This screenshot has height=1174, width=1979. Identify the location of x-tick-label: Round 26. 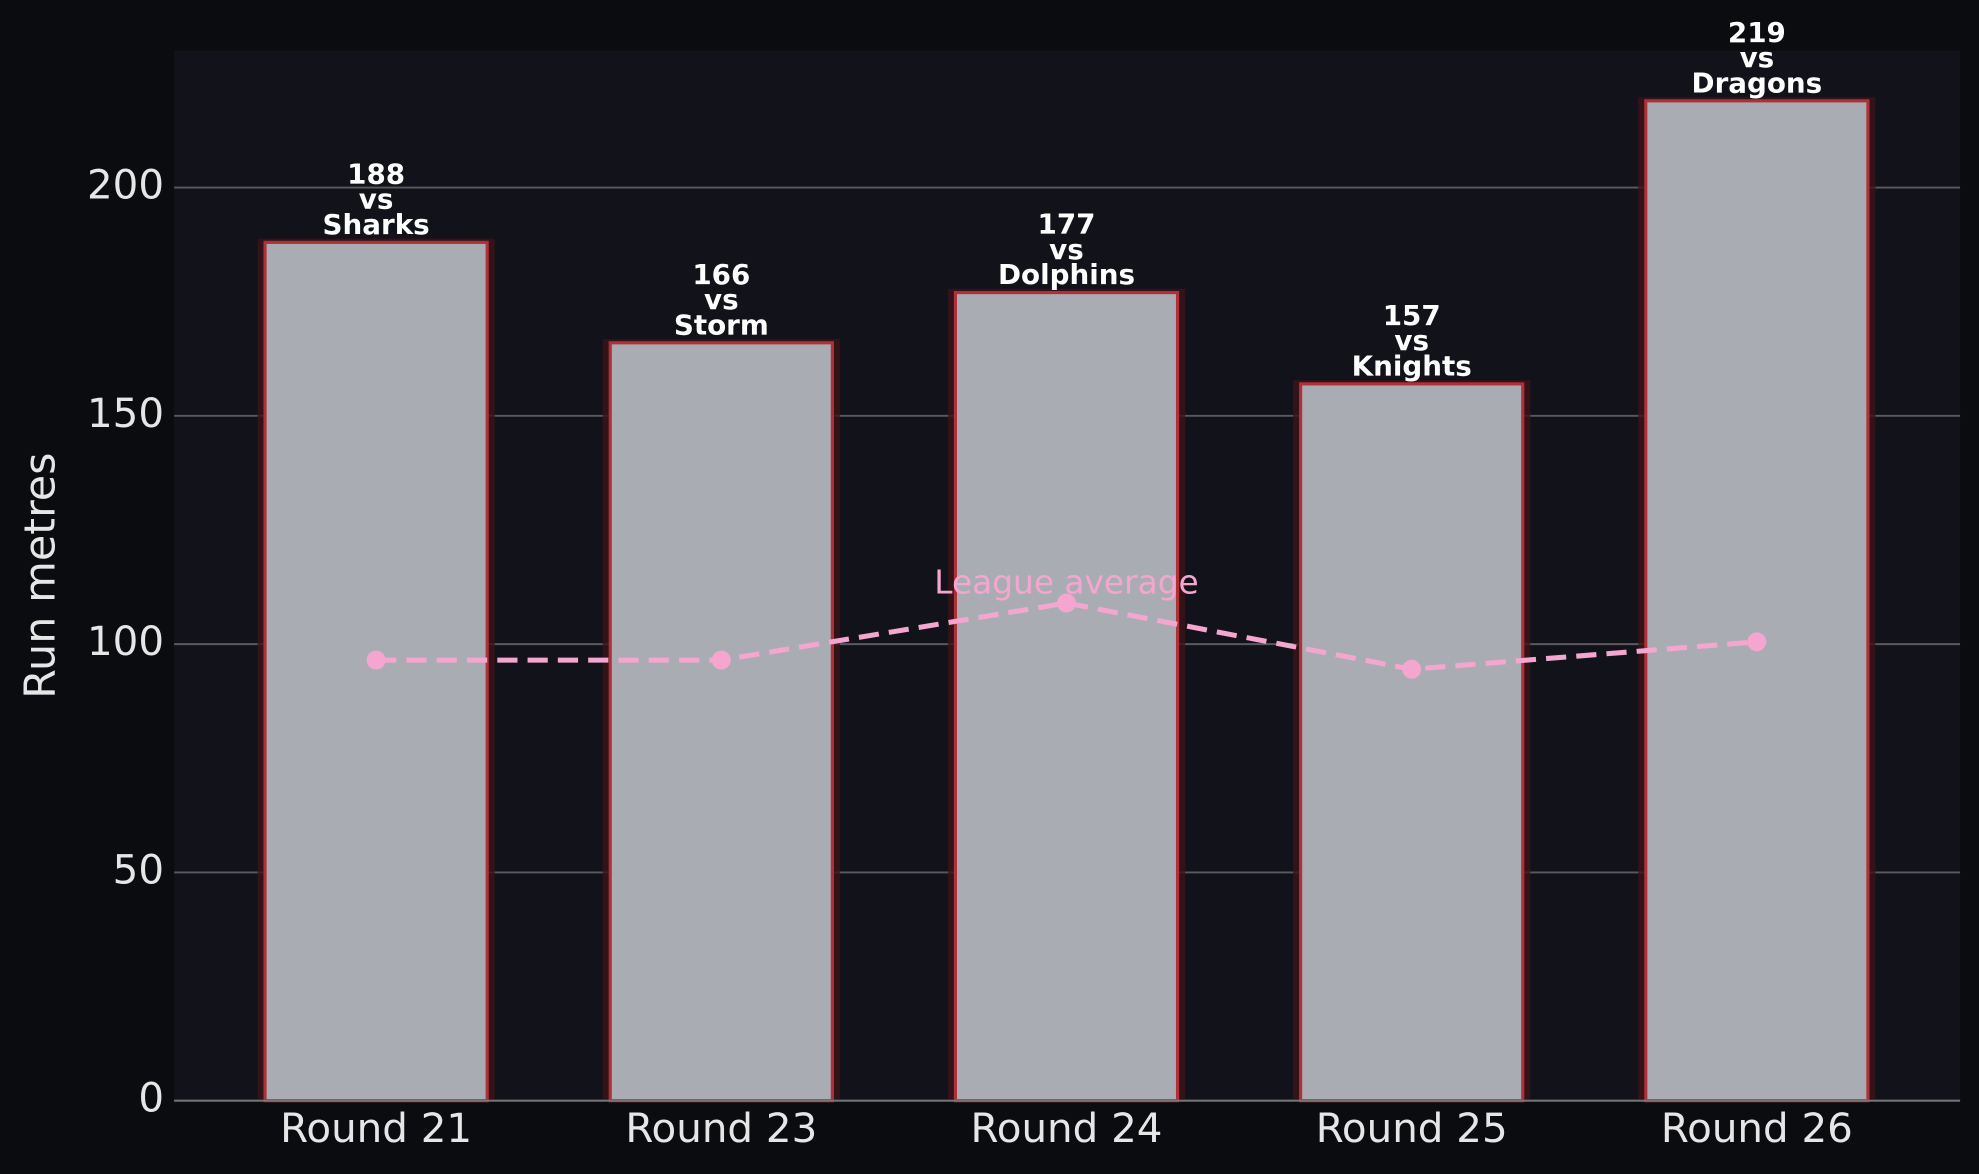
(1757, 1128).